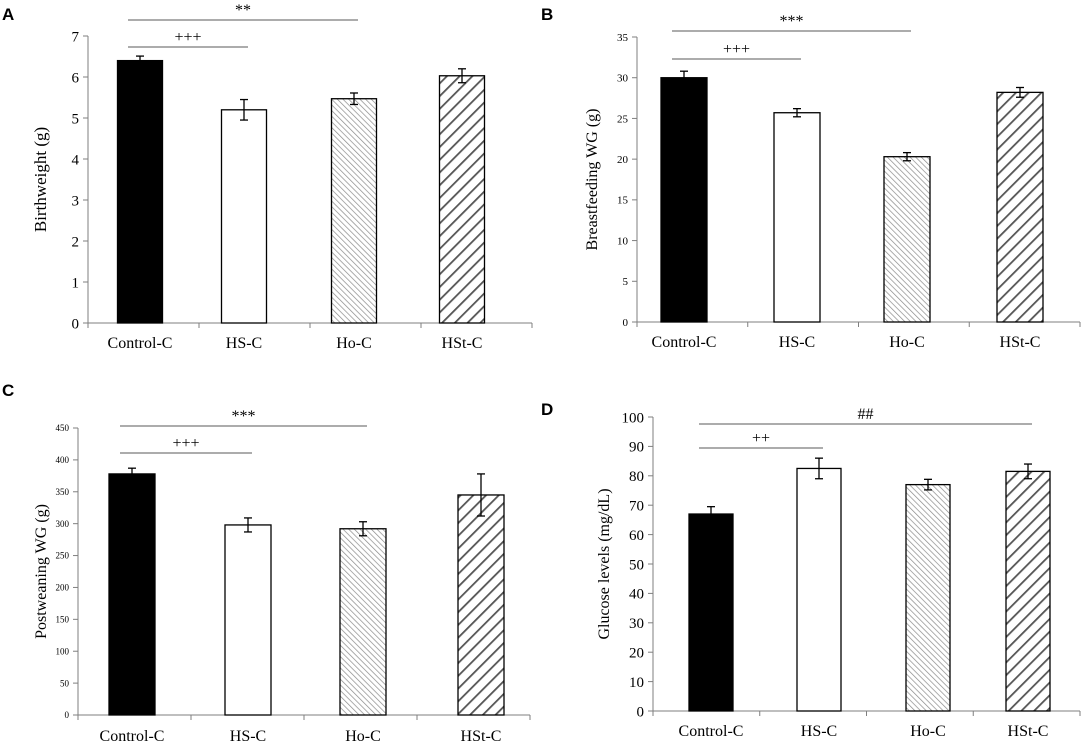 The image size is (1084, 744). I want to click on significance-label: ##, so click(866, 414).